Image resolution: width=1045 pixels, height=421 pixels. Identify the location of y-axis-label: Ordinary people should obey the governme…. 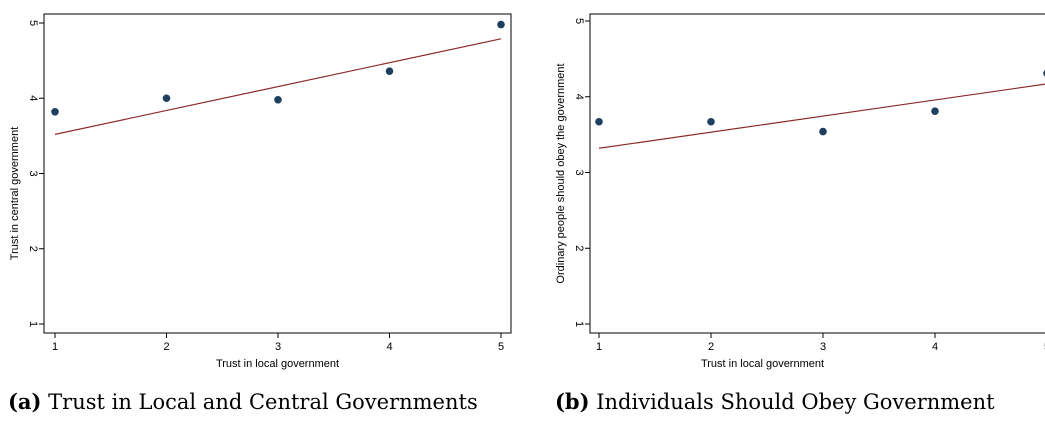
(561, 173).